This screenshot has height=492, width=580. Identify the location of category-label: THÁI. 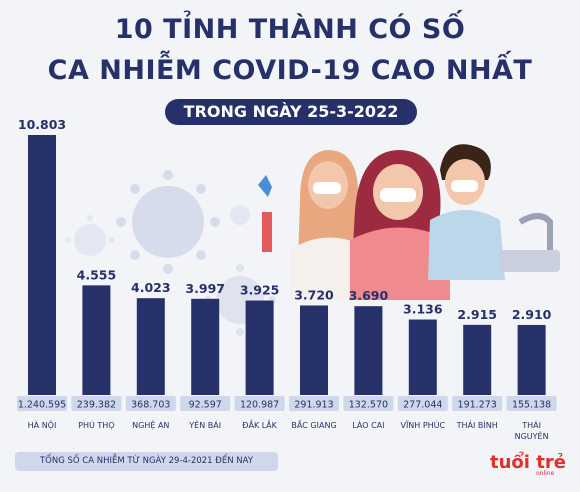
(531, 424).